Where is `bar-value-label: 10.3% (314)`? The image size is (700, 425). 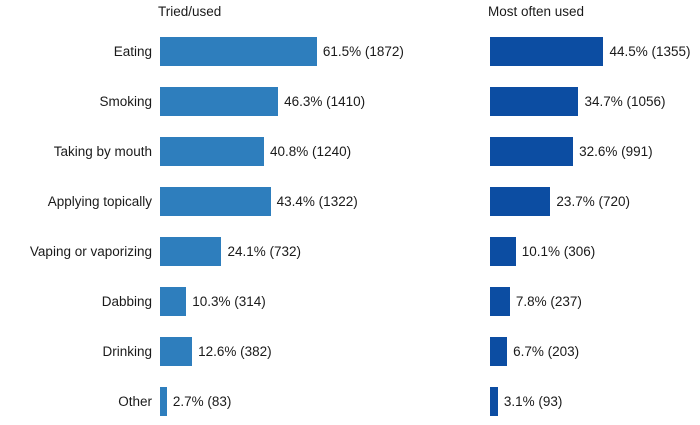
bar-value-label: 10.3% (314) is located at coordinates (229, 301).